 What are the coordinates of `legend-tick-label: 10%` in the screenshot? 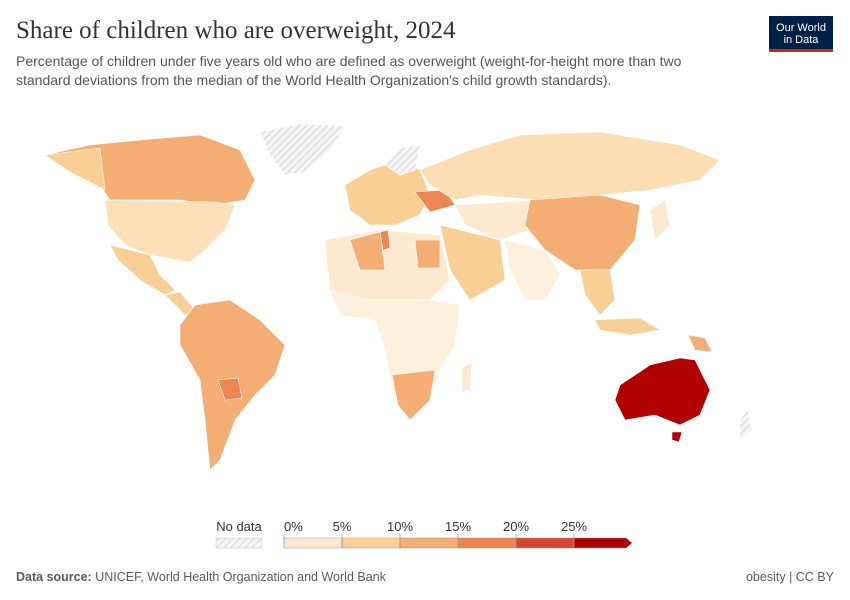 It's located at (400, 526).